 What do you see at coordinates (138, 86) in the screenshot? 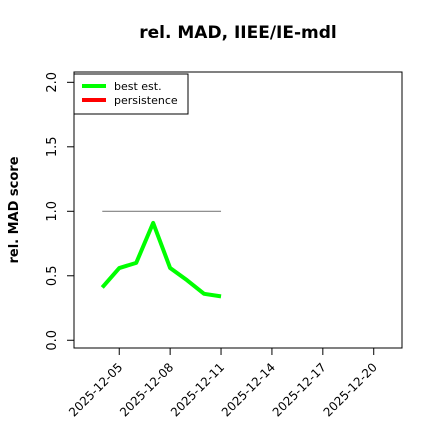
I see `legend-label: best est.` at bounding box center [138, 86].